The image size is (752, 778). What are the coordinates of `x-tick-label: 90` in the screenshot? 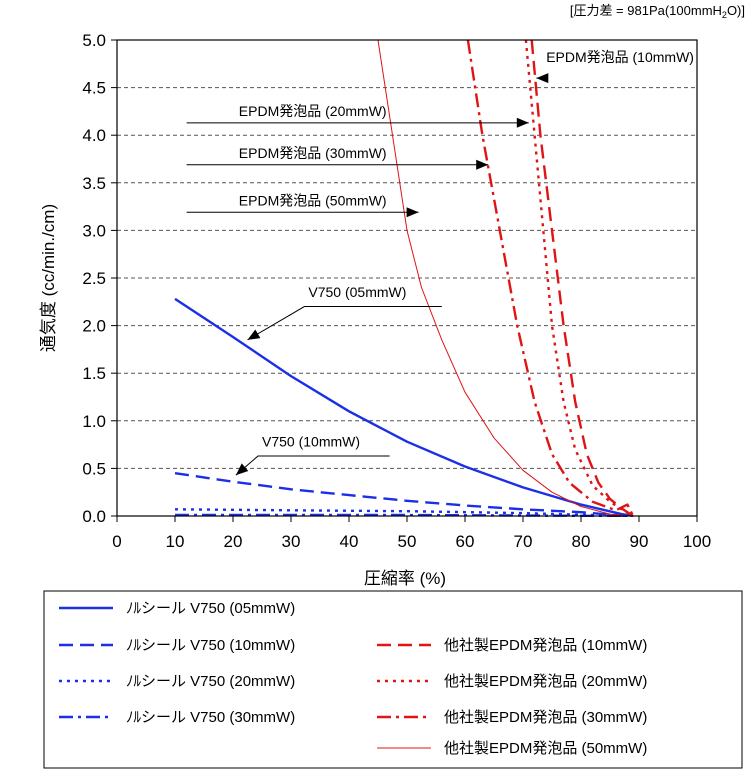 It's located at (639, 541).